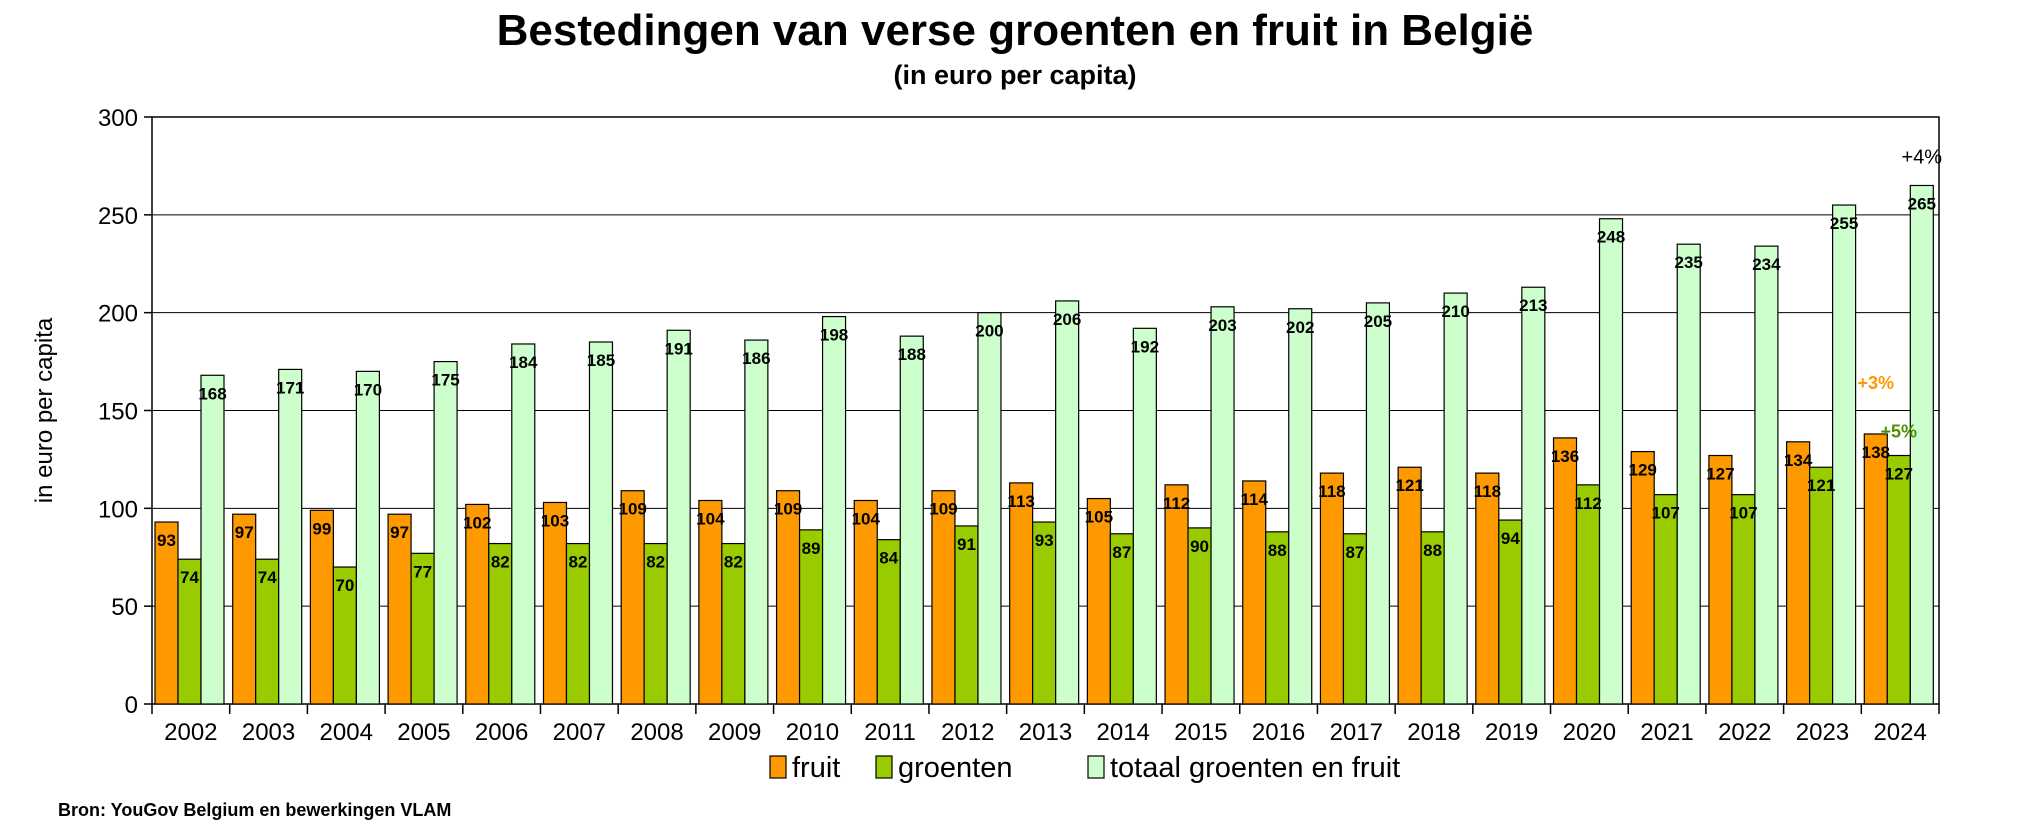 This screenshot has width=2030, height=833. What do you see at coordinates (1045, 732) in the screenshot?
I see `x-tick-label: 2013` at bounding box center [1045, 732].